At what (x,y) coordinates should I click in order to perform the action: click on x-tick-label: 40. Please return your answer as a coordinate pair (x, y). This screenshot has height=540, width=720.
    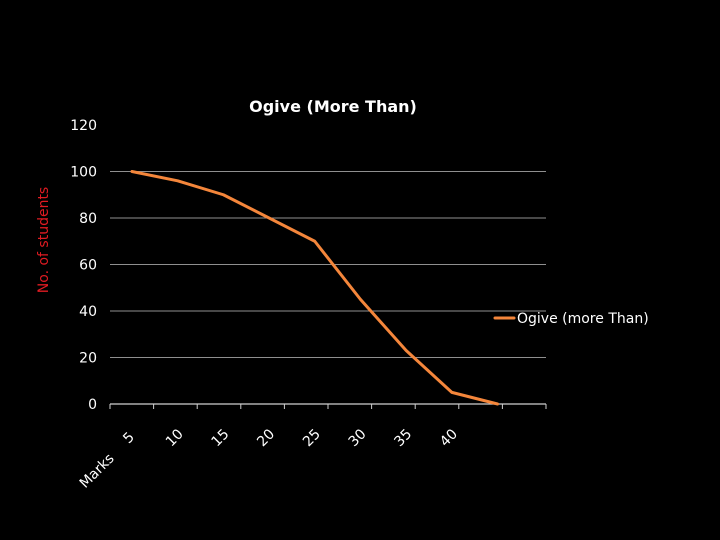
    Looking at the image, I should click on (449, 438).